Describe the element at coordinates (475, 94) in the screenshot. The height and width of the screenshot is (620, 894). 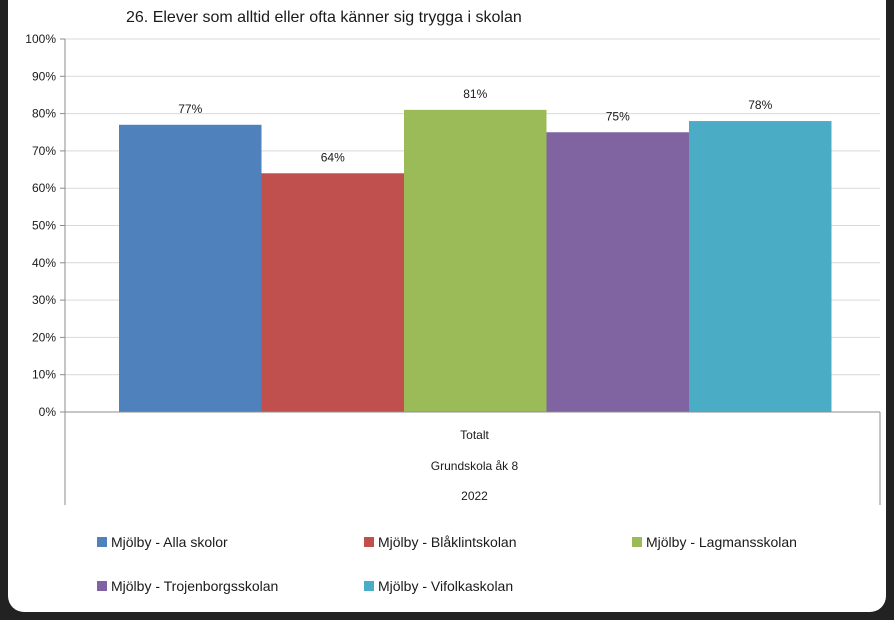
I see `data-label: 81%` at that location.